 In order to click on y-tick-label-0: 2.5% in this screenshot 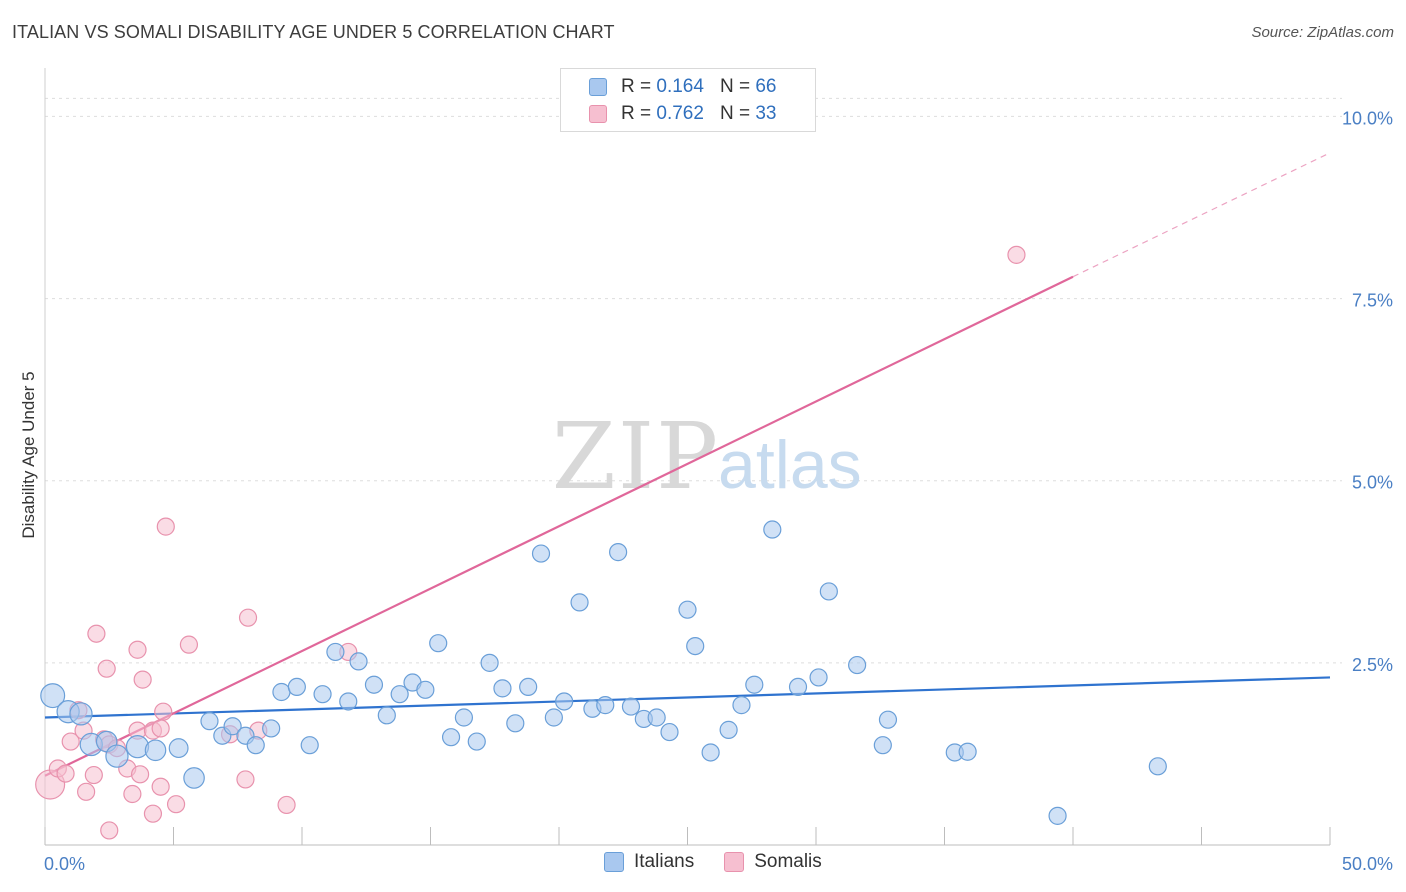, I will do `click(1372, 665)`.